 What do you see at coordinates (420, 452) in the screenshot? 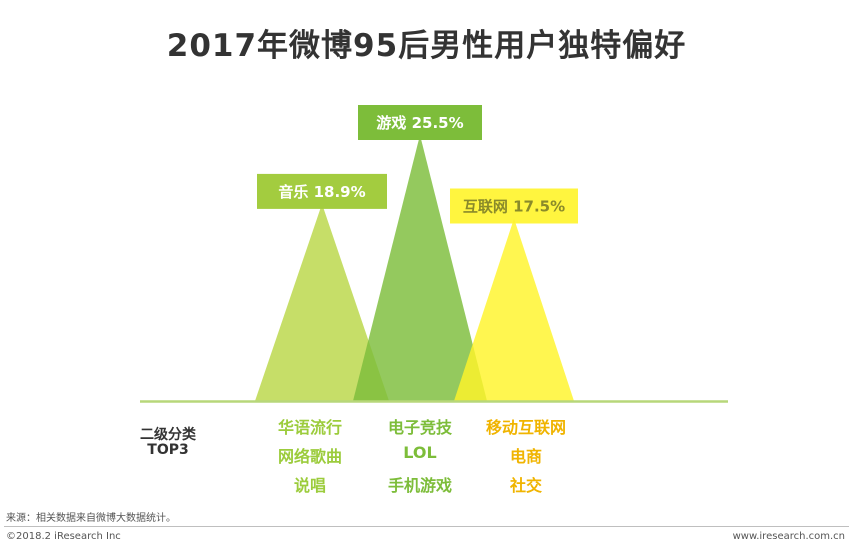
I see `subcategory-1-1: LOL` at bounding box center [420, 452].